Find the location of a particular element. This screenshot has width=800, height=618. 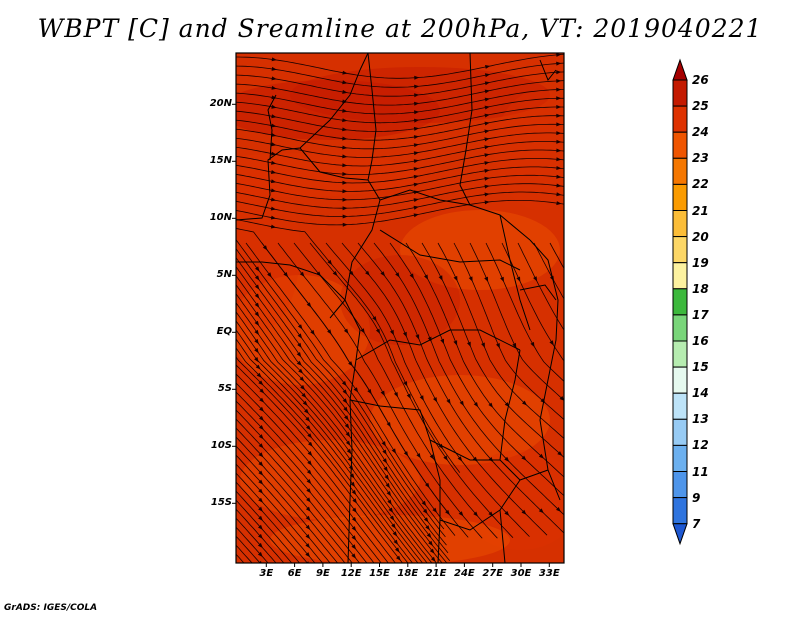

colorbar-level-label: 18 is located at coordinates (700, 288).